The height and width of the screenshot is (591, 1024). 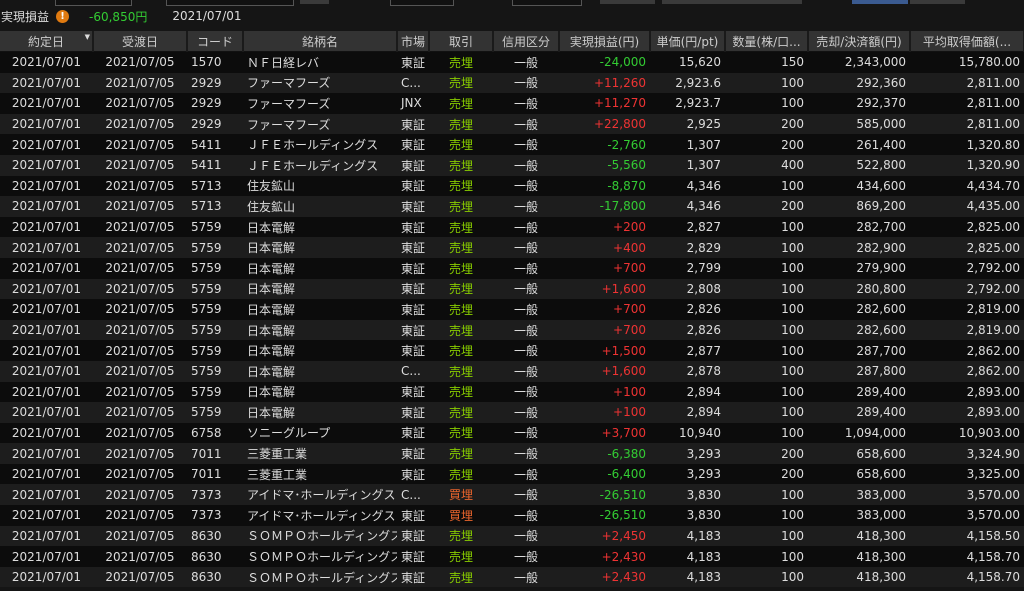 What do you see at coordinates (461, 41) in the screenshot?
I see `column-header-trade-type: 取引` at bounding box center [461, 41].